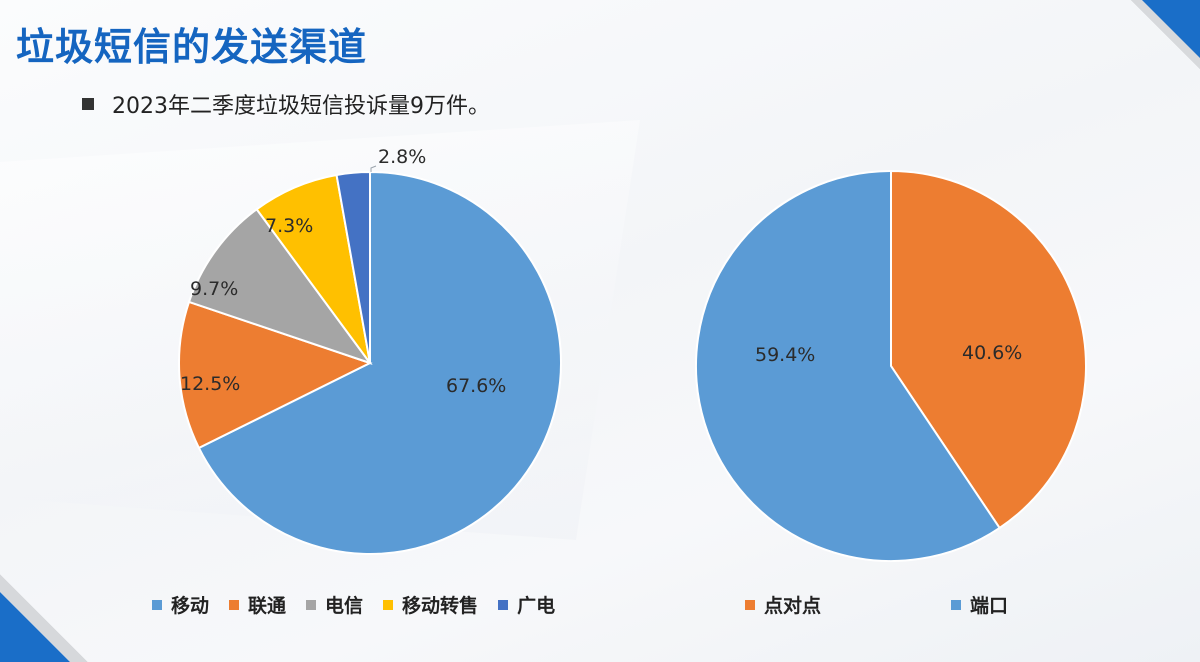  I want to click on legend-item: 广电, so click(526, 604).